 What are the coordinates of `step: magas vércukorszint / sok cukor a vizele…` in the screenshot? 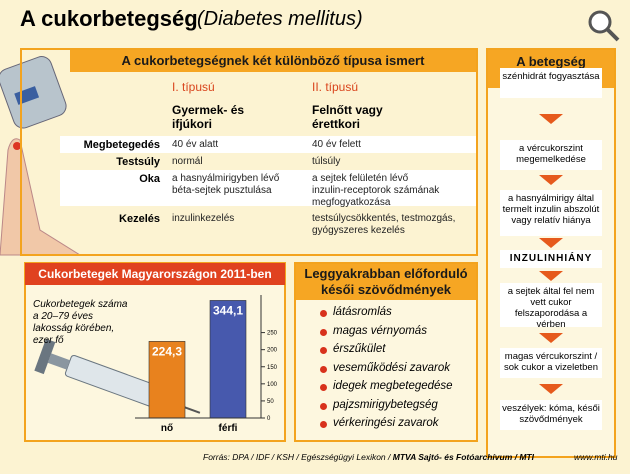 It's located at (551, 363).